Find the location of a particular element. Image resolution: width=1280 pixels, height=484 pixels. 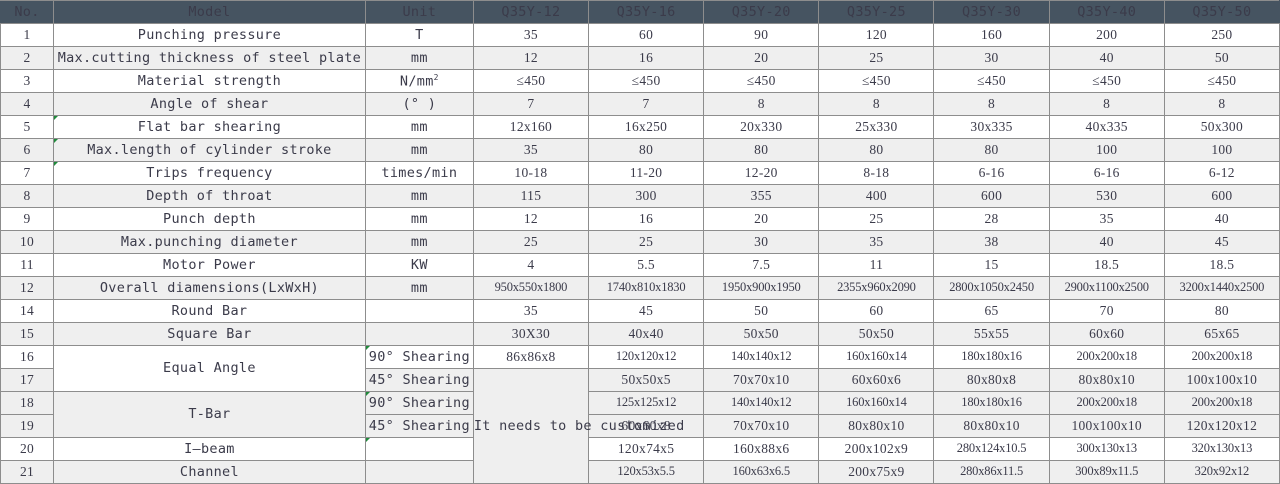

superscript-two: 2 is located at coordinates (436, 77).